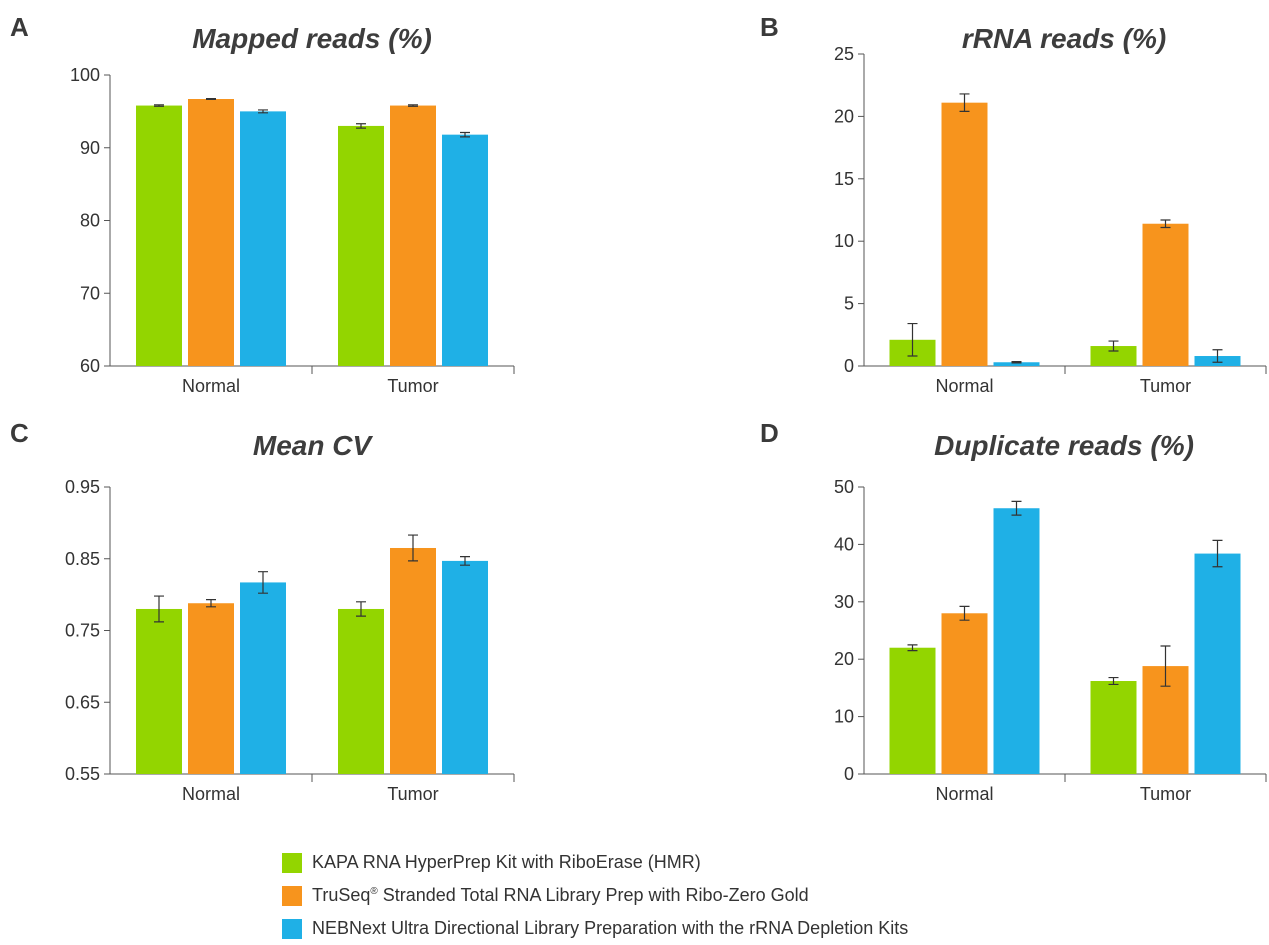 This screenshot has width=1269, height=945. Describe the element at coordinates (1165, 294) in the screenshot. I see `bar-b-tumor-truseq` at that location.